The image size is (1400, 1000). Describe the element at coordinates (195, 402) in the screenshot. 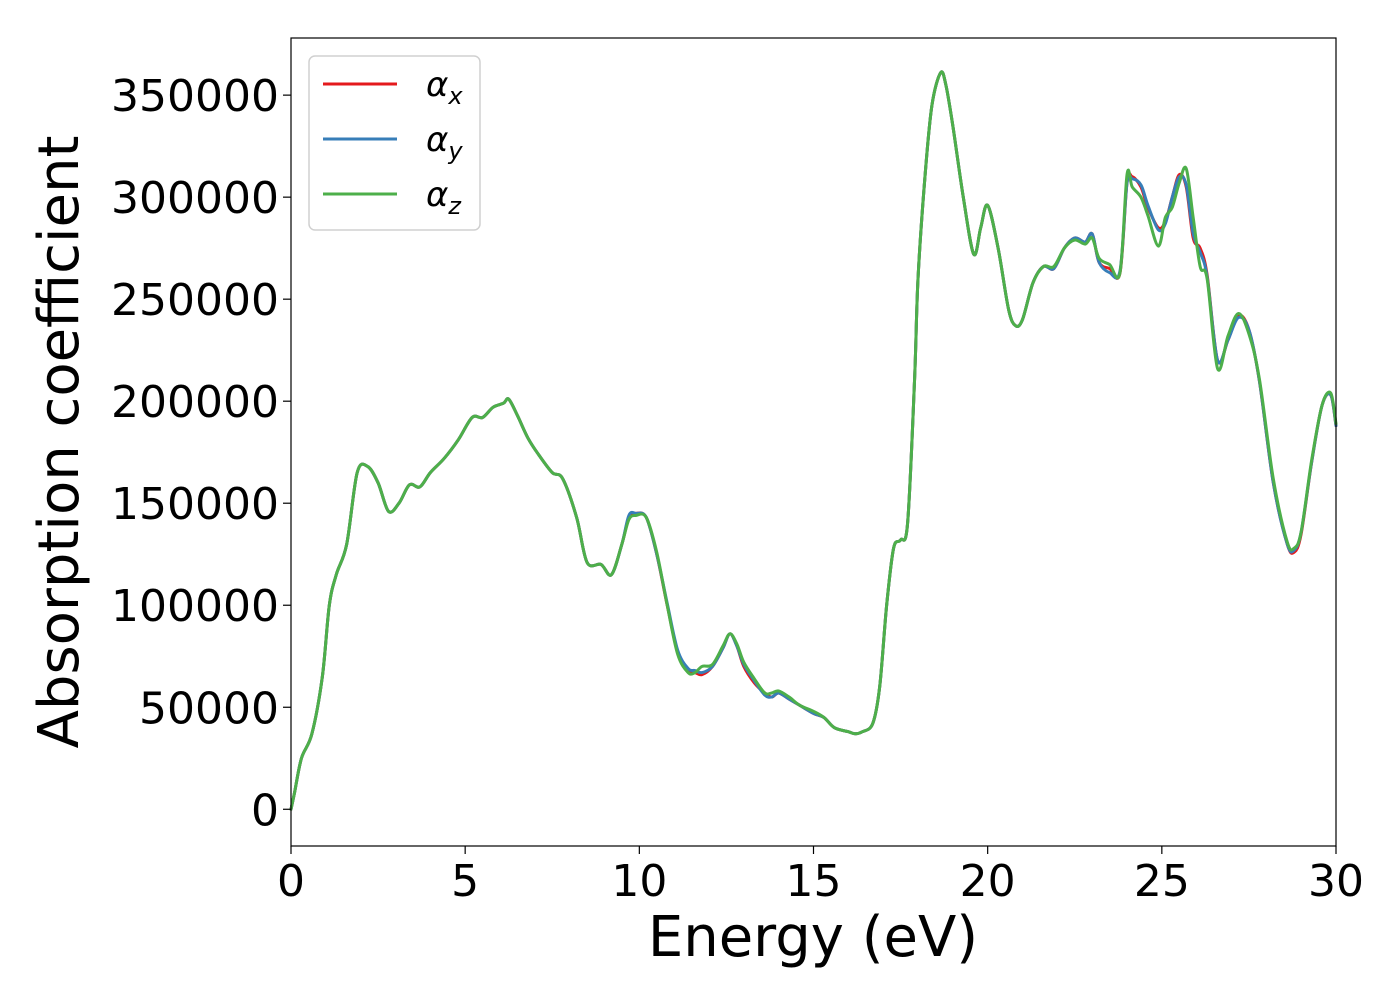

I see `y-tick-label: 200000` at that location.